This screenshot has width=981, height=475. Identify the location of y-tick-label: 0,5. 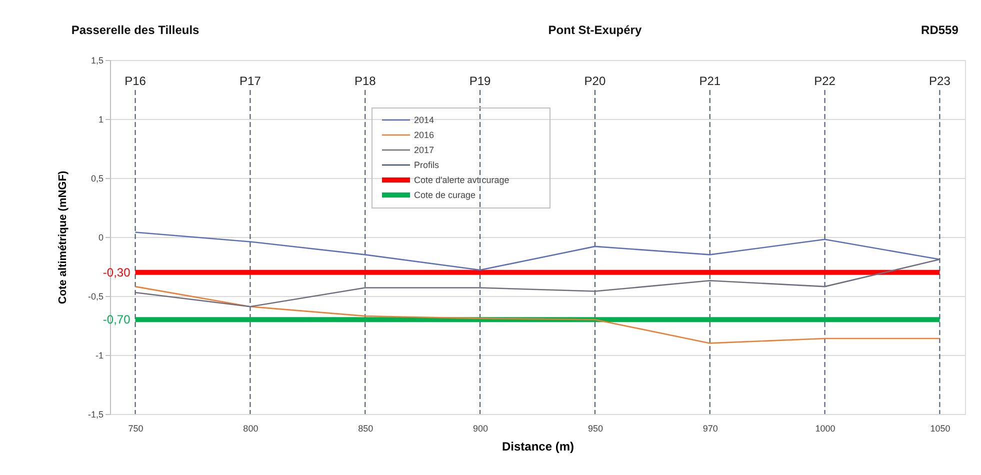
(97, 179).